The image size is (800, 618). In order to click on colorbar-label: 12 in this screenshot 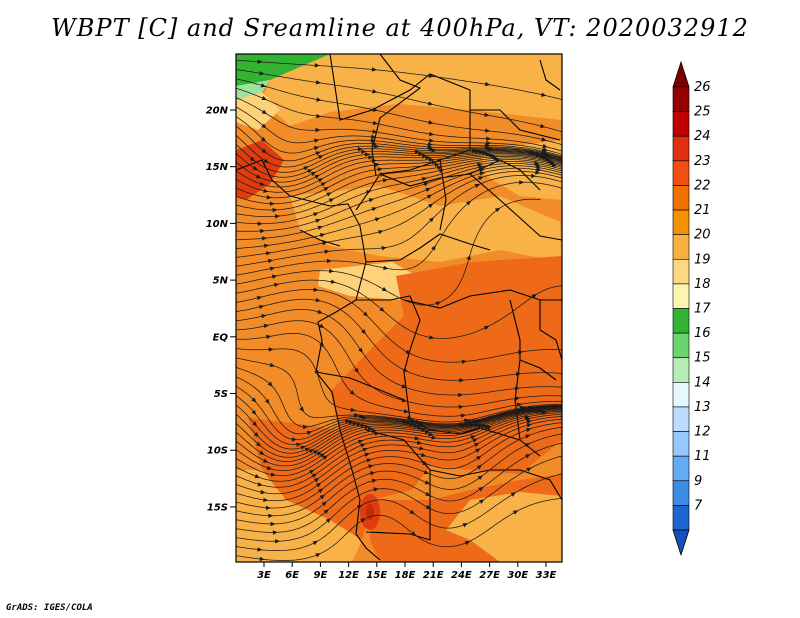, I will do `click(702, 432)`.